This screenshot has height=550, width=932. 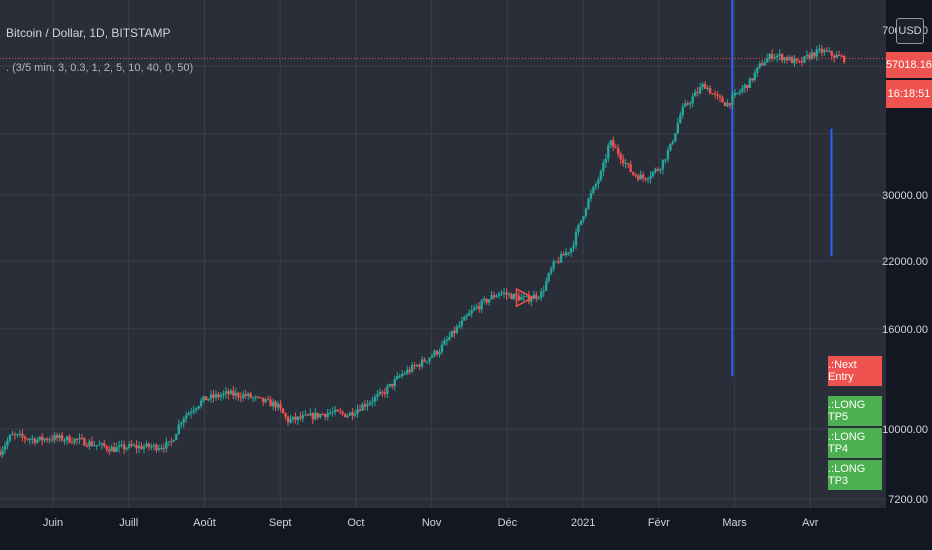 What do you see at coordinates (910, 31) in the screenshot?
I see `currency-selector: USD` at bounding box center [910, 31].